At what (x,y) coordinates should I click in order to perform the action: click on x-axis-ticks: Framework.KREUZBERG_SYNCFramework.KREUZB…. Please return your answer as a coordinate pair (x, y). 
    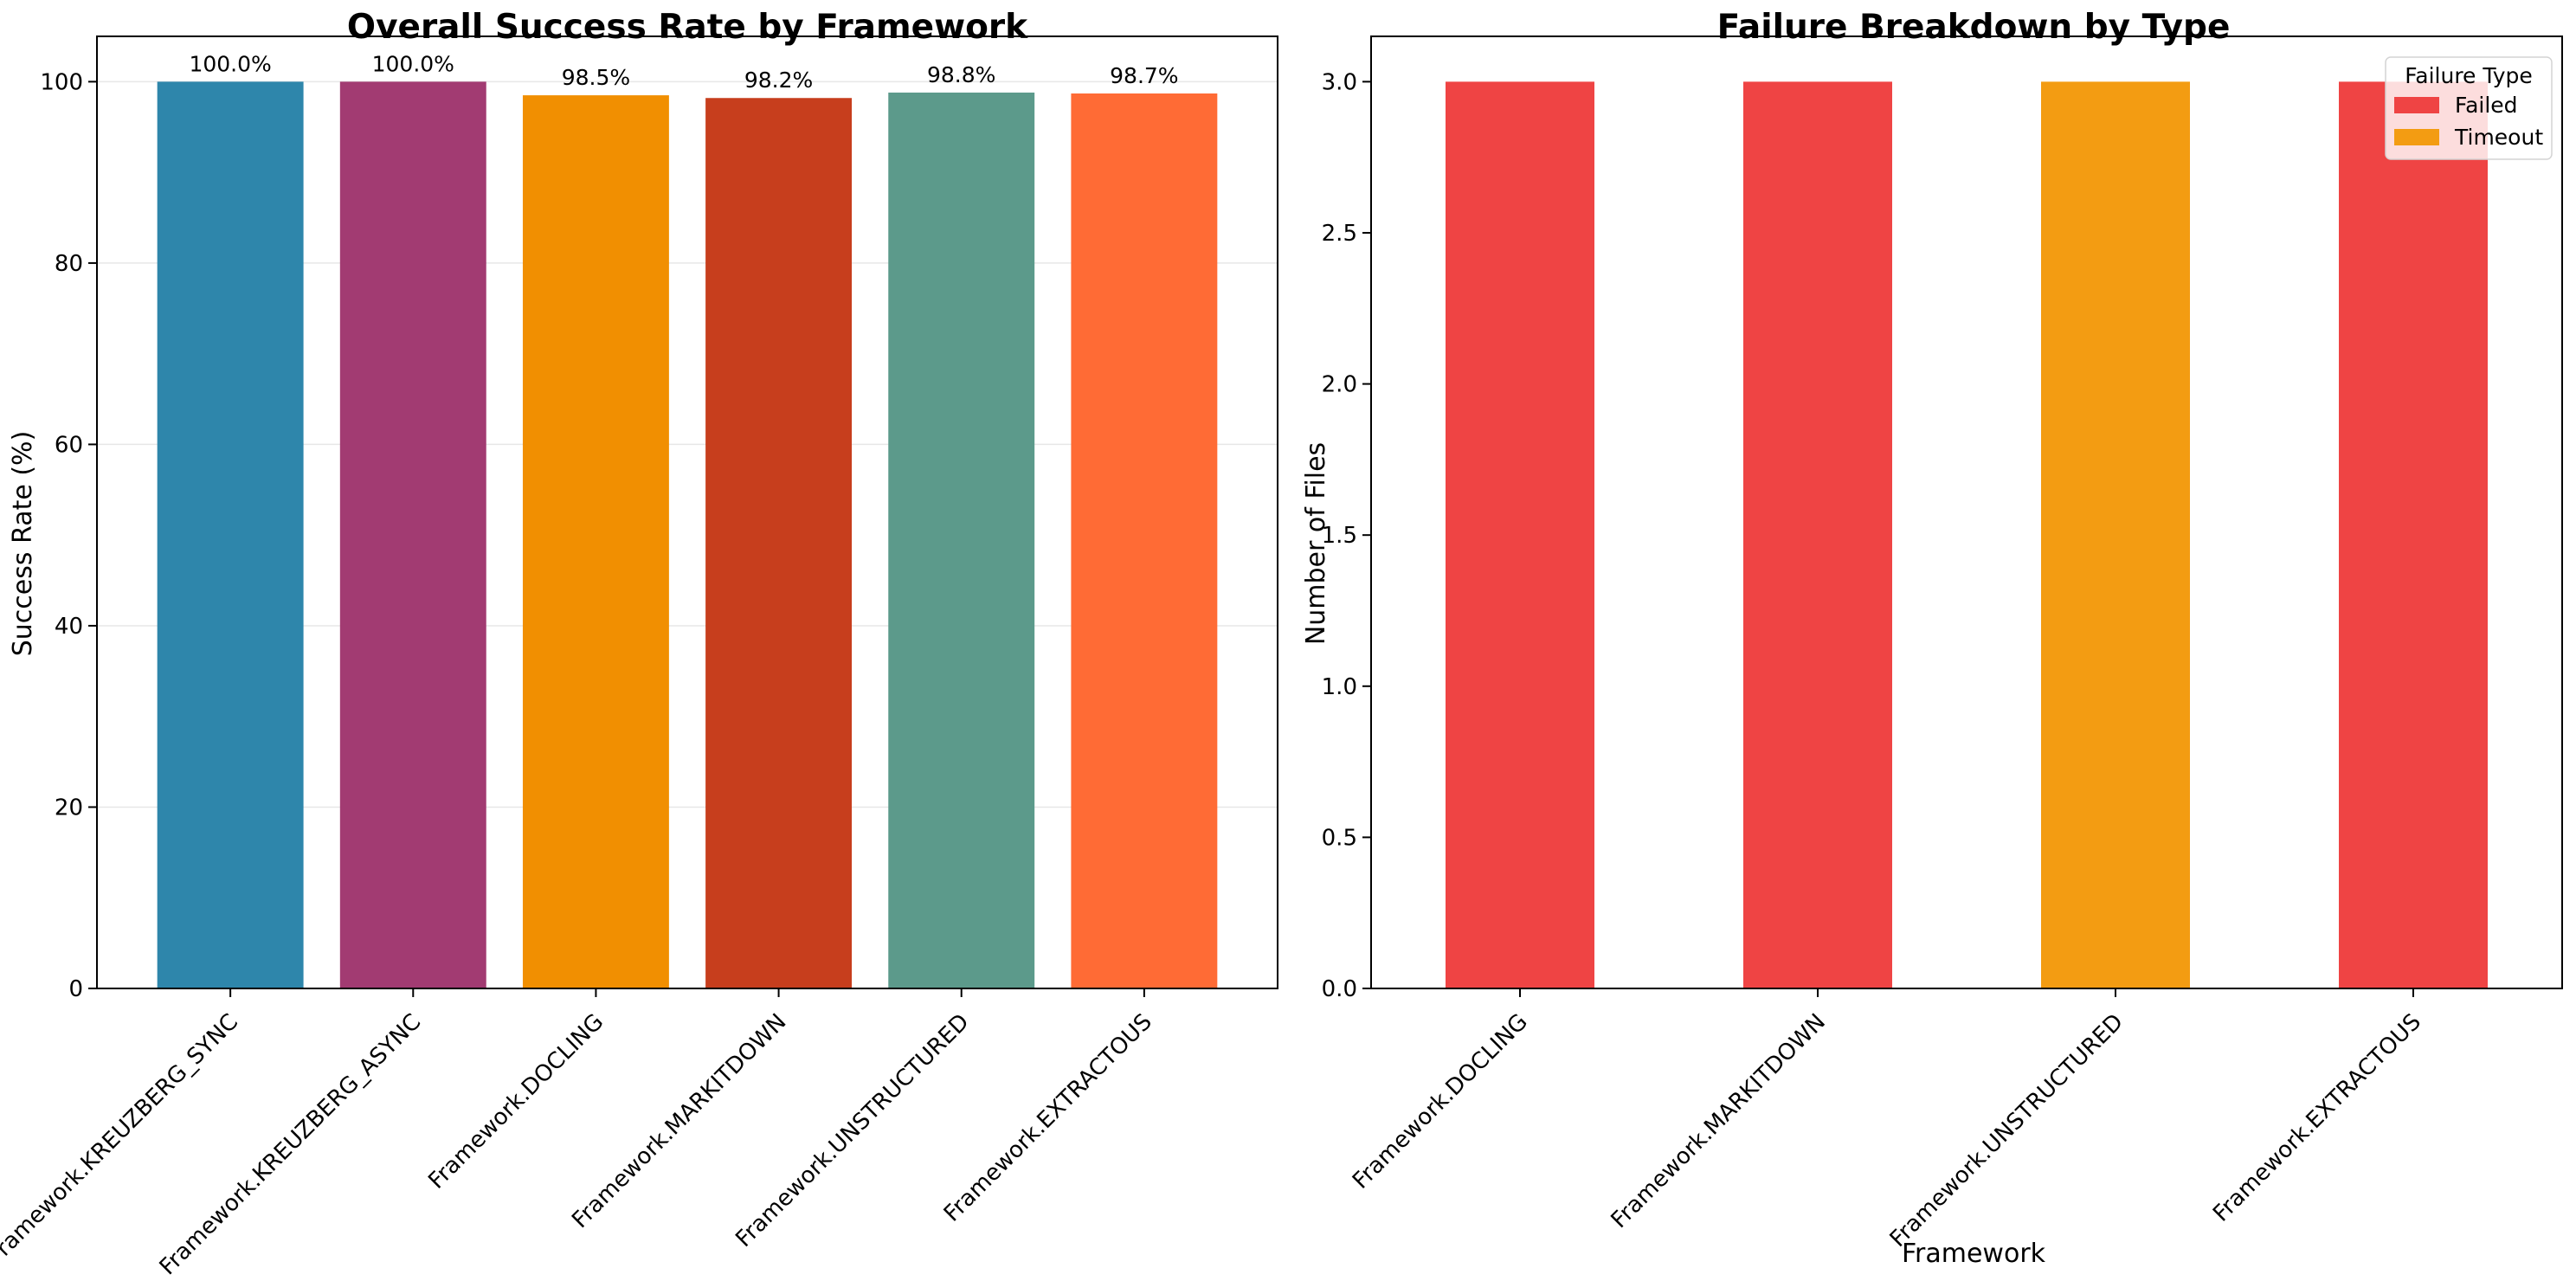
    Looking at the image, I should click on (578, 1134).